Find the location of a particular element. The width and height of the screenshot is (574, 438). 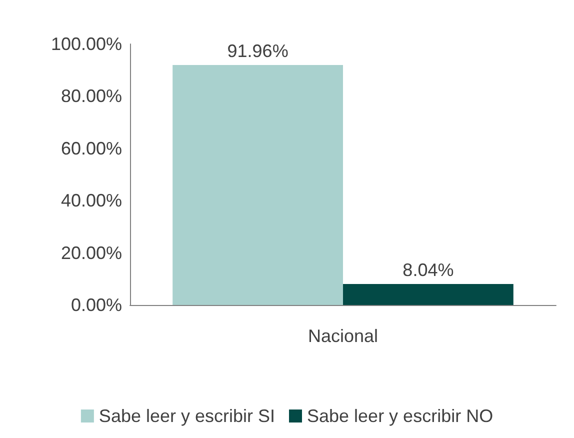

y-tick-label: 40.00% is located at coordinates (91, 200).